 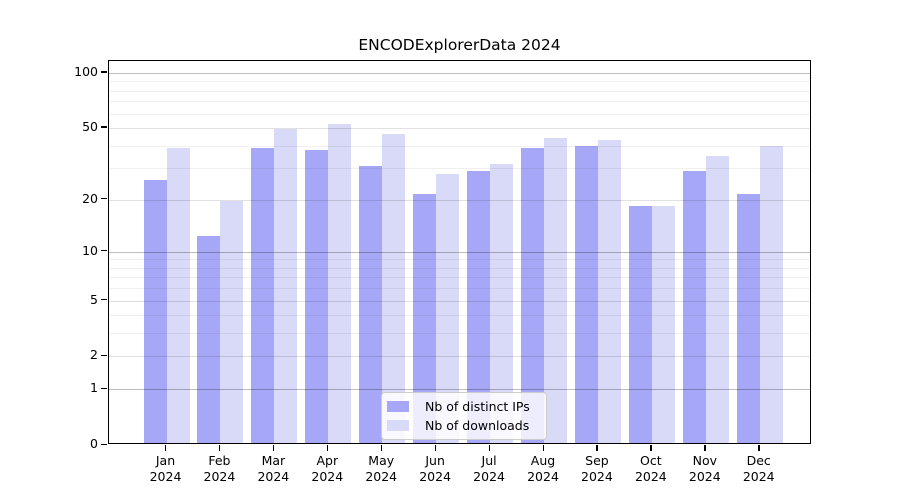 What do you see at coordinates (663, 324) in the screenshot?
I see `bar-downloads-oct` at bounding box center [663, 324].